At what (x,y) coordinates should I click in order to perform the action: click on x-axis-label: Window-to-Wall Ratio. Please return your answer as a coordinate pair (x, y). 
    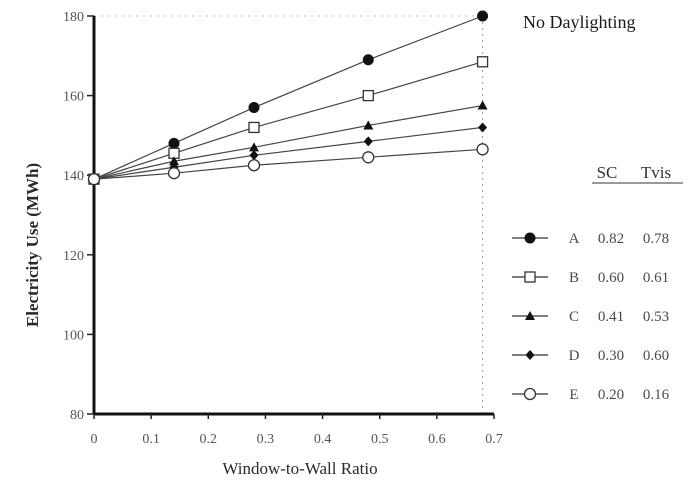
    Looking at the image, I should click on (299, 468).